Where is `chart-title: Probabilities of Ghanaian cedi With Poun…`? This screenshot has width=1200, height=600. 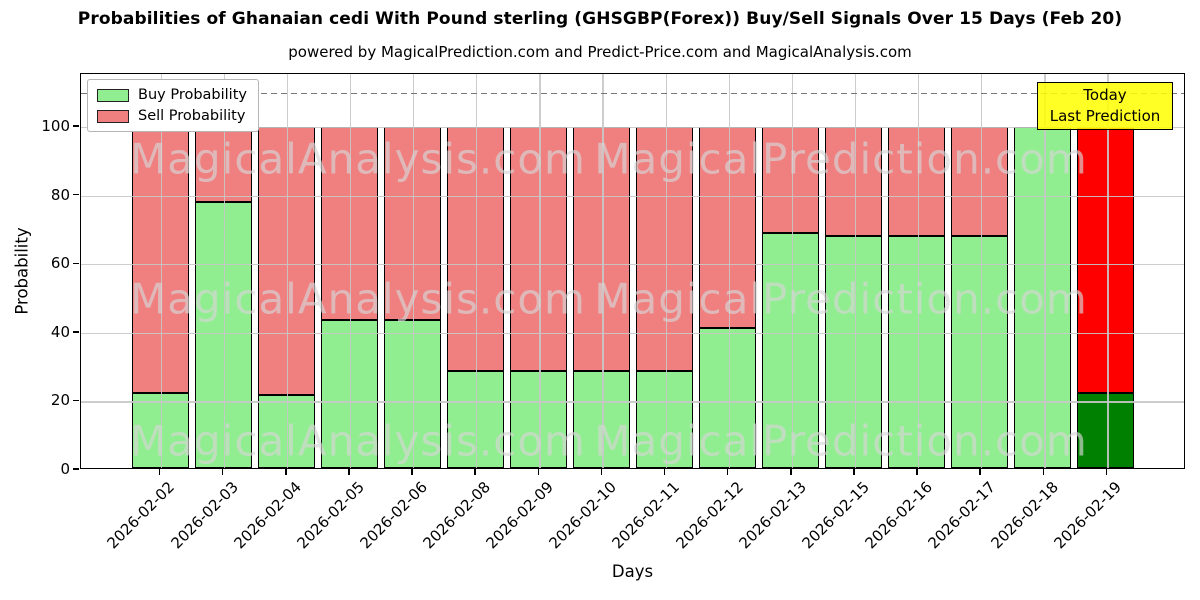 chart-title: Probabilities of Ghanaian cedi With Poun… is located at coordinates (600, 19).